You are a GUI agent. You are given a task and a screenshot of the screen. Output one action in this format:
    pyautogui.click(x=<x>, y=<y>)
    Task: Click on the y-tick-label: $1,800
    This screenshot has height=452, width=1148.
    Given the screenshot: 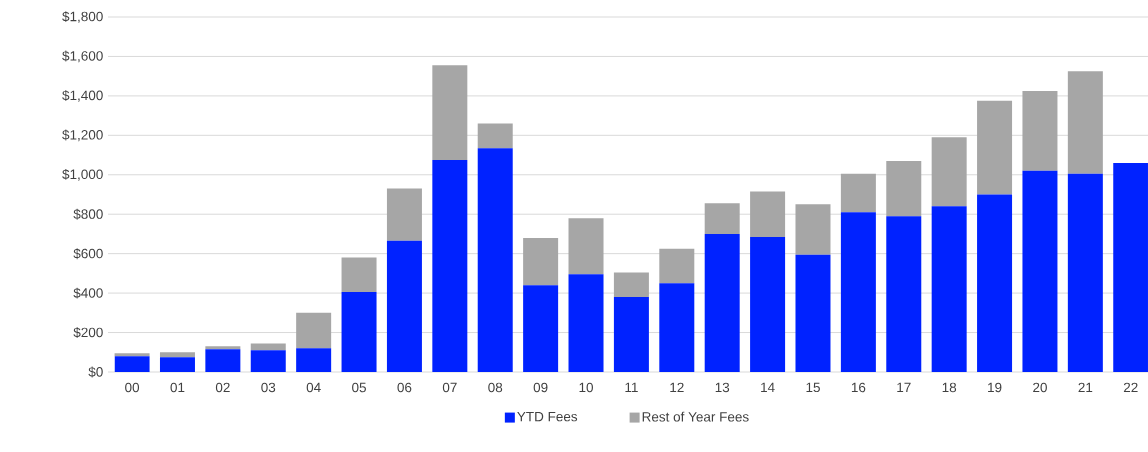 What is the action you would take?
    pyautogui.click(x=82, y=17)
    